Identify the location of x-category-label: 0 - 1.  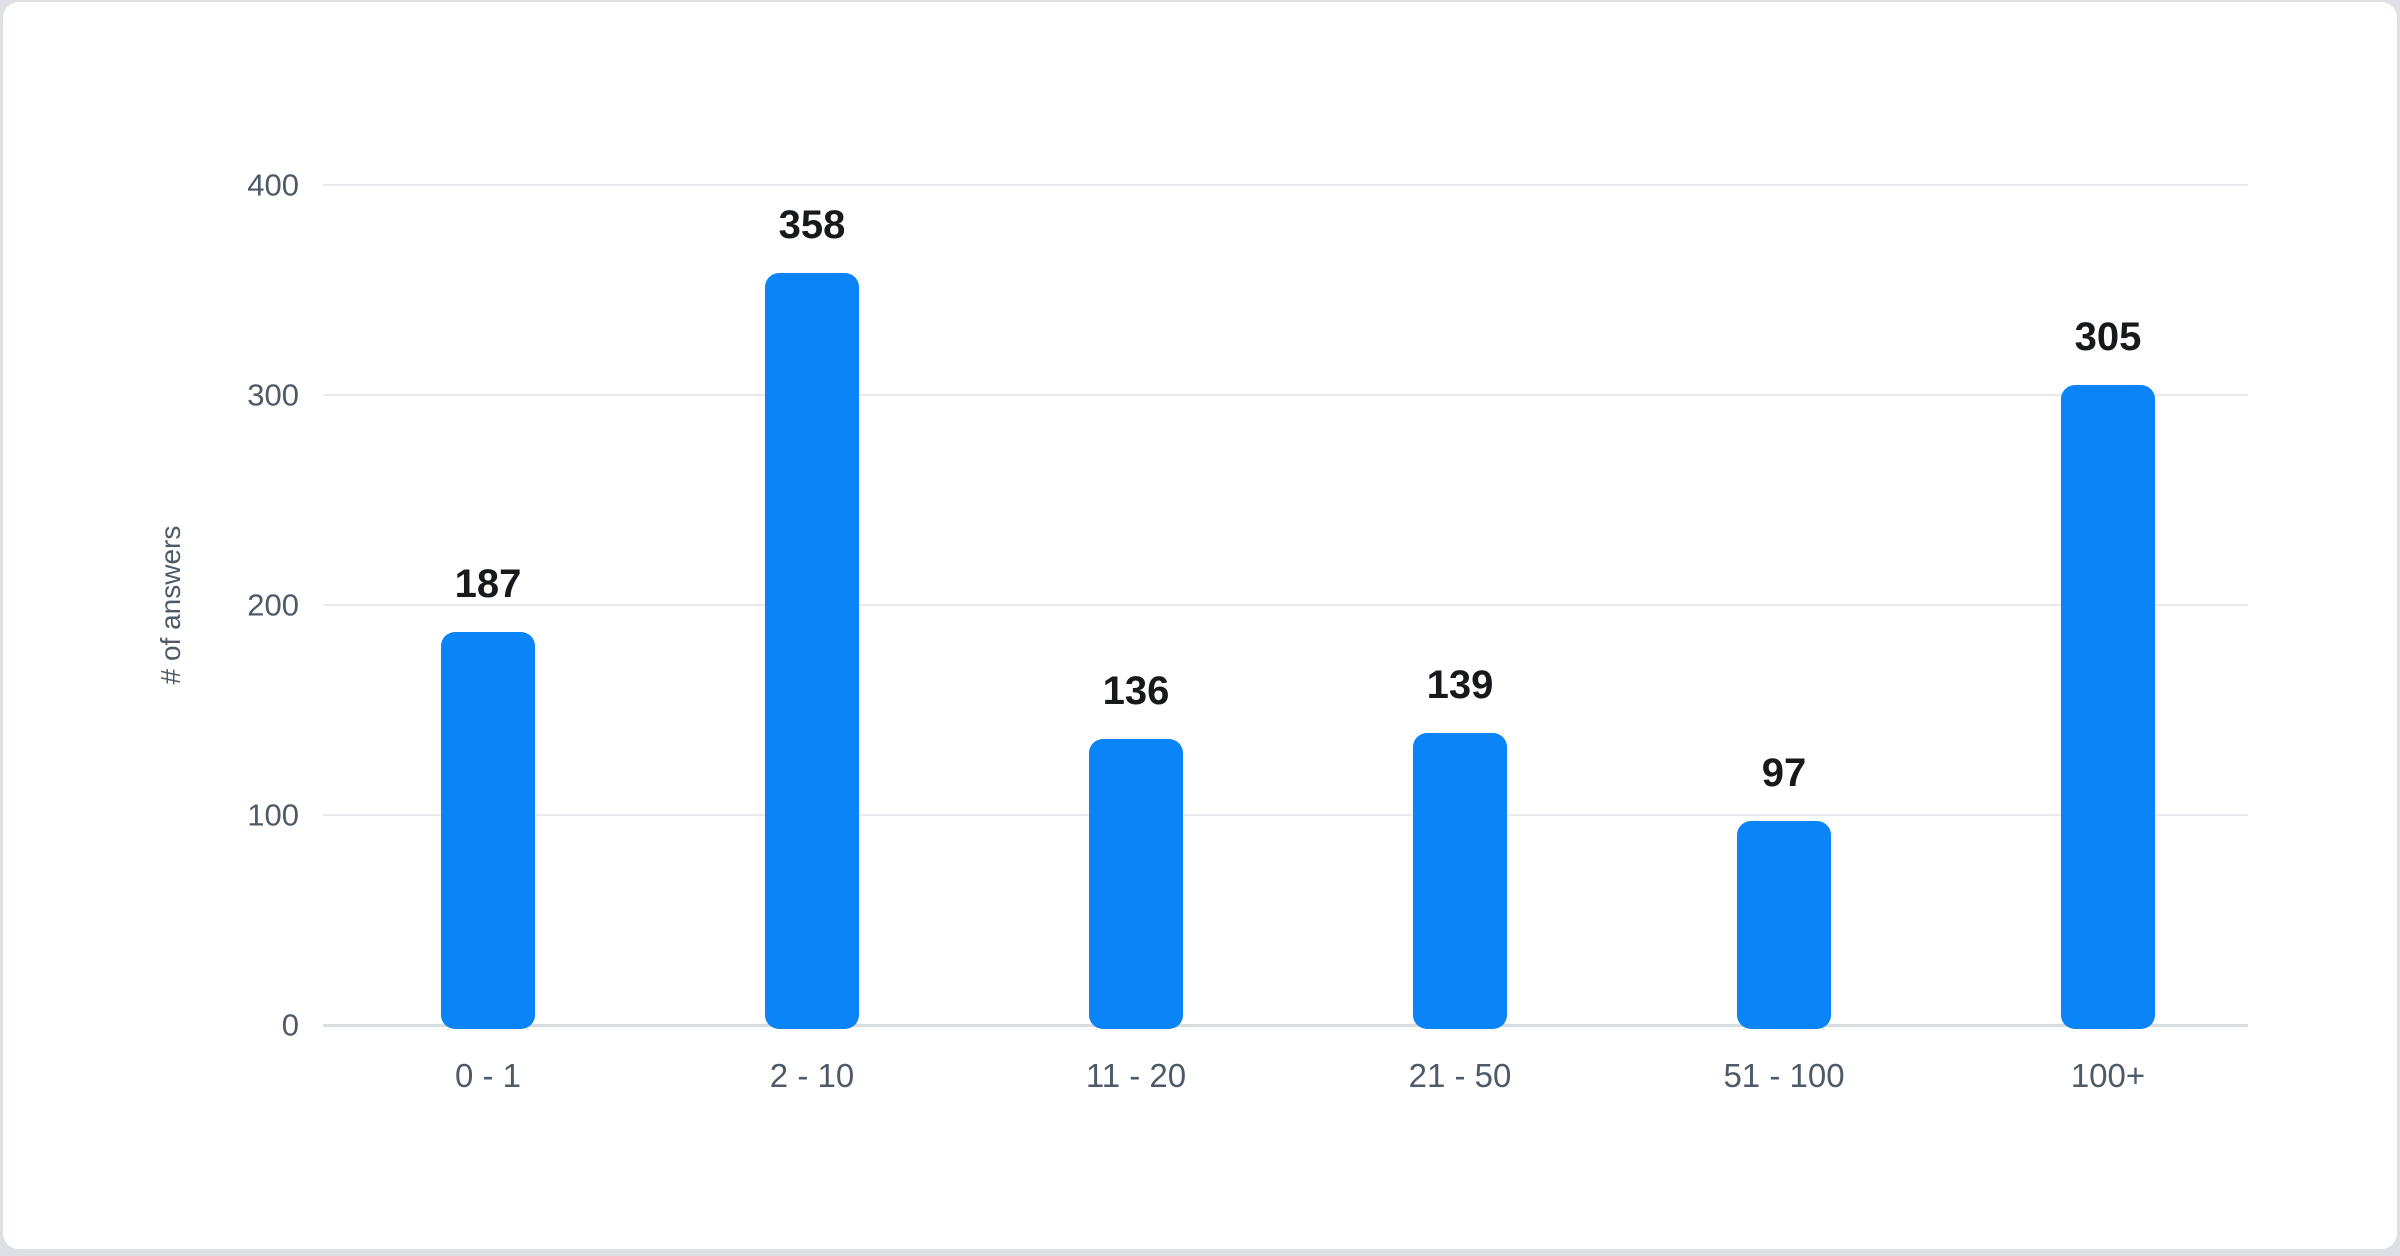
(488, 1075).